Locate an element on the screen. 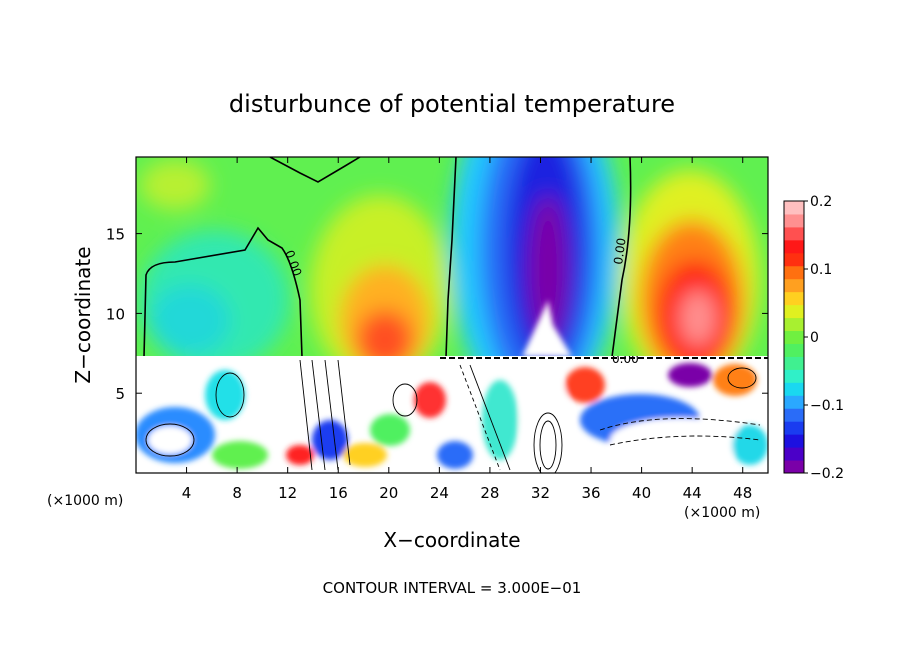  x-tick-label: 44 is located at coordinates (692, 493).